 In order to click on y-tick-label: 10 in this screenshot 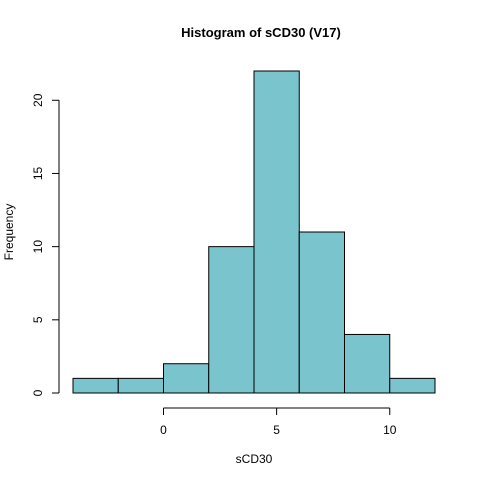, I will do `click(38, 247)`.